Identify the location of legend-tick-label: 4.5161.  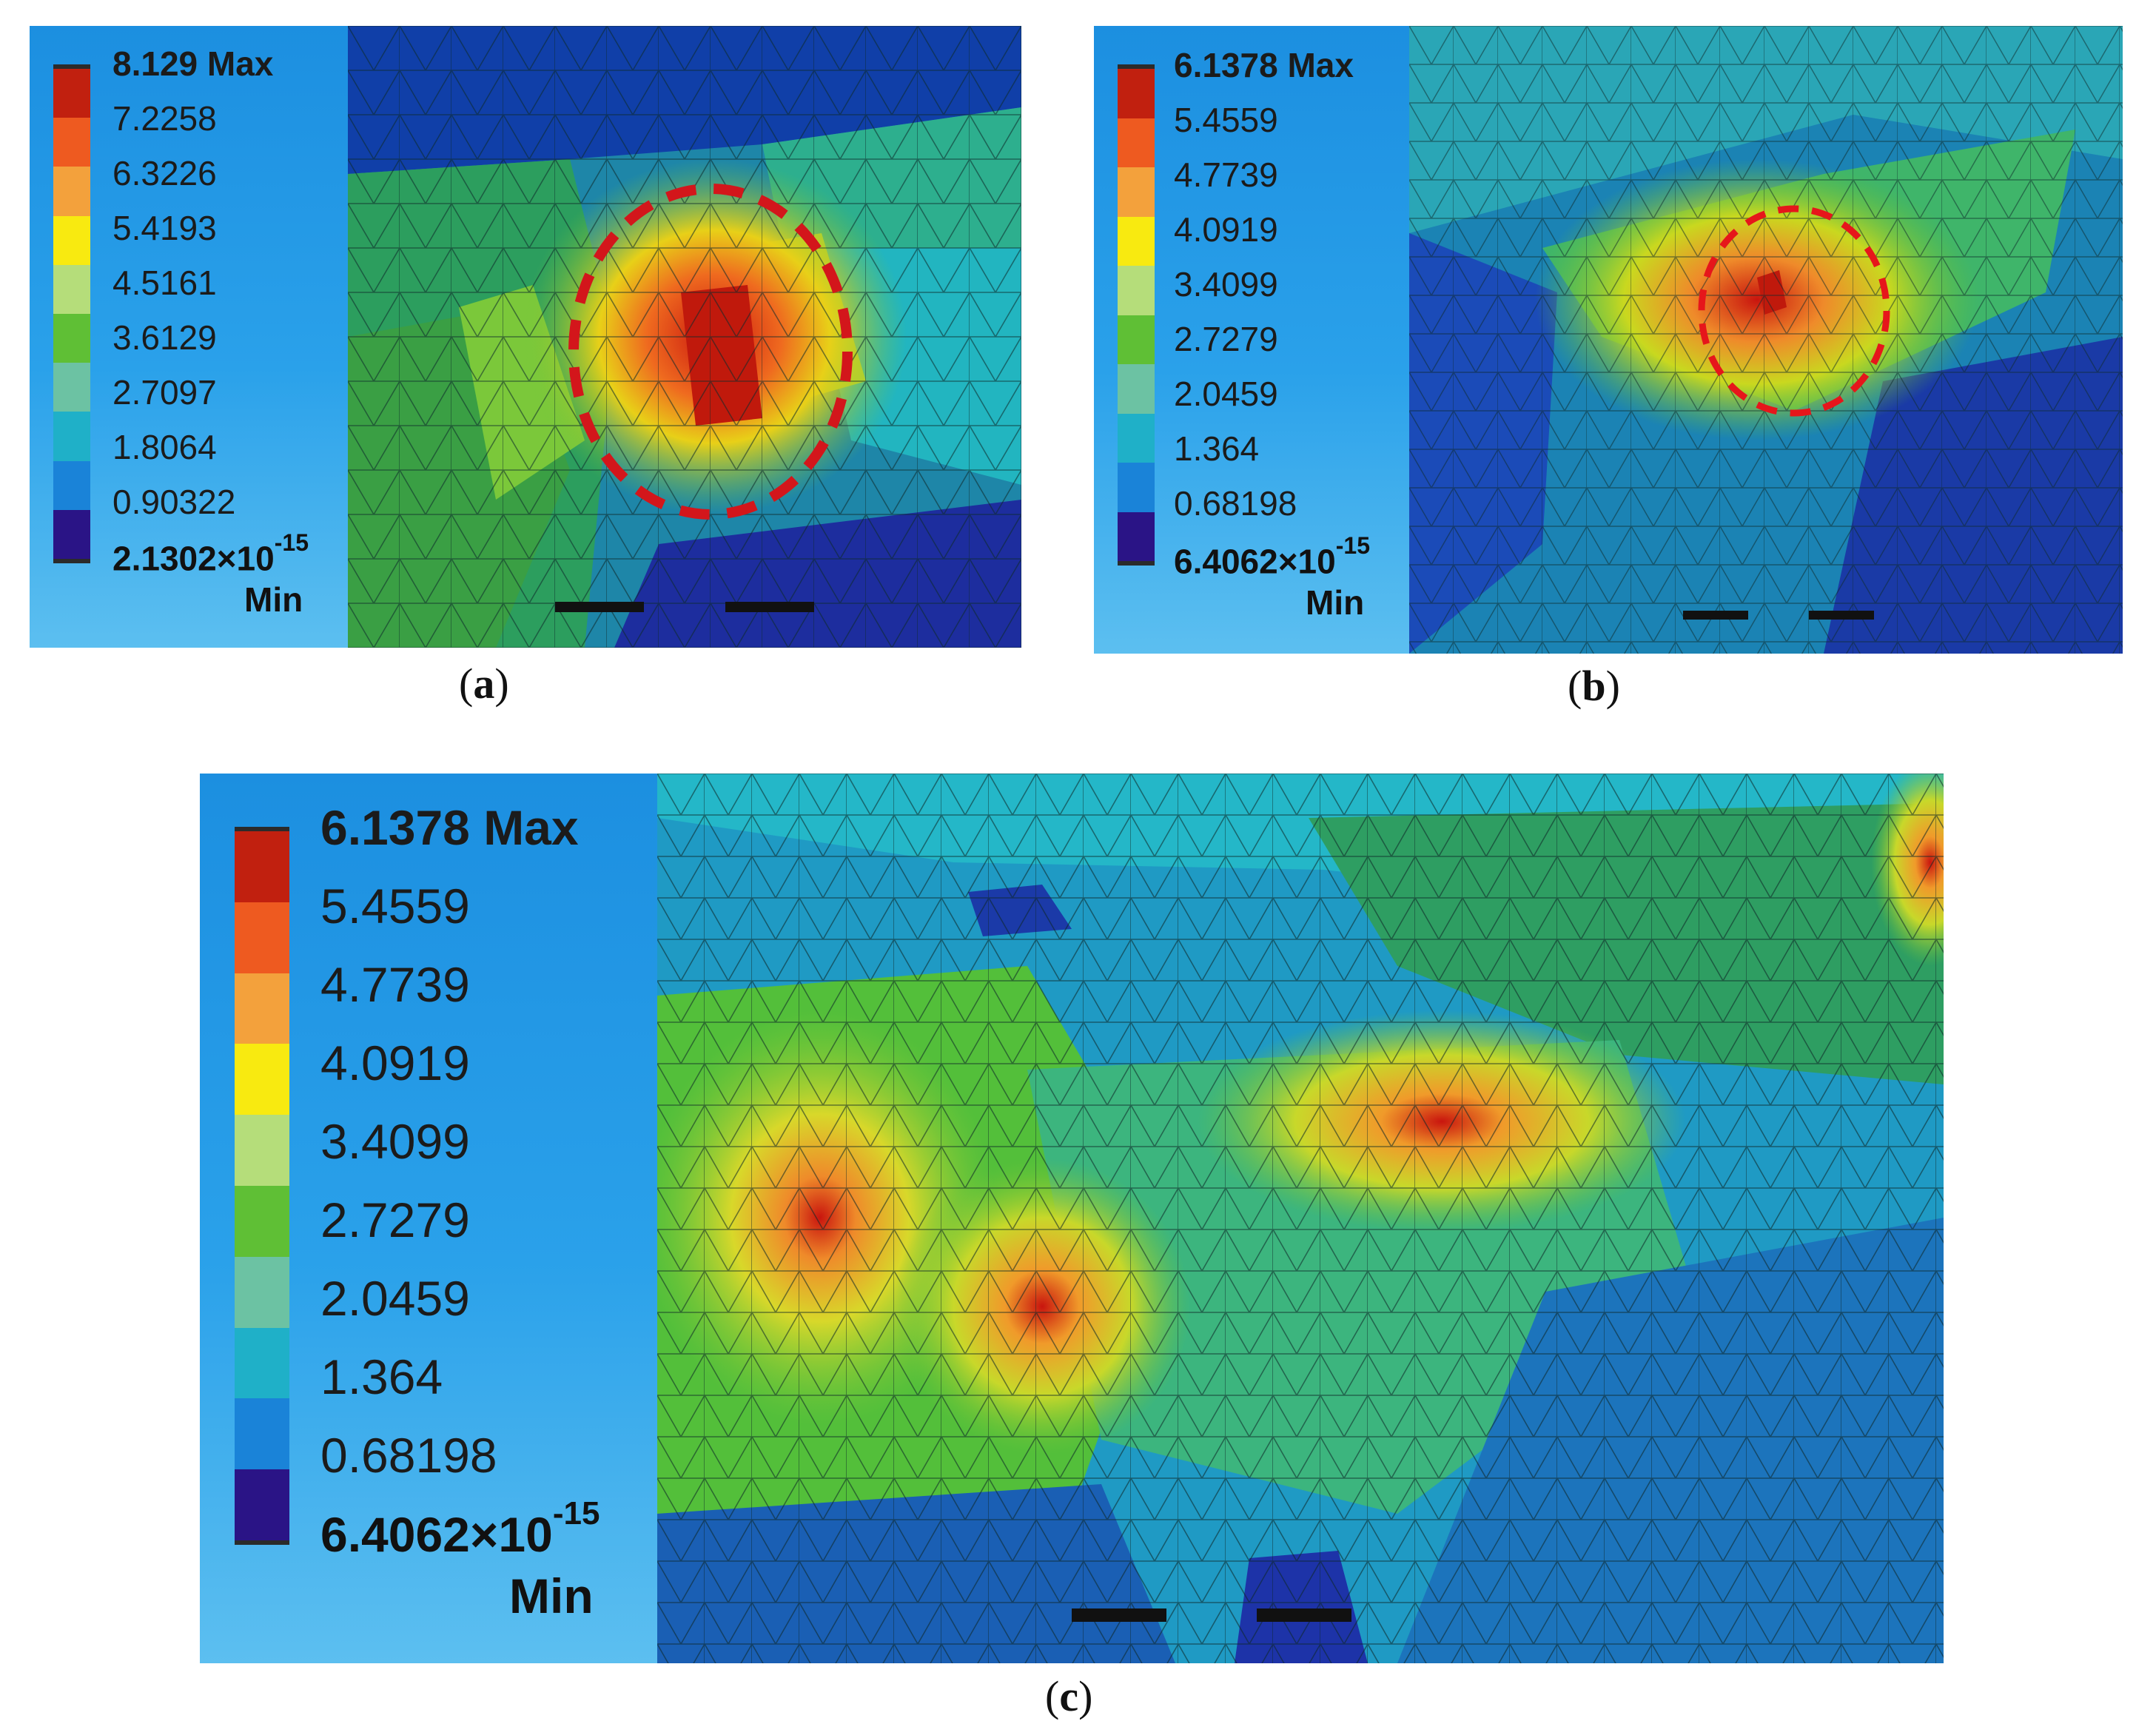
(164, 283).